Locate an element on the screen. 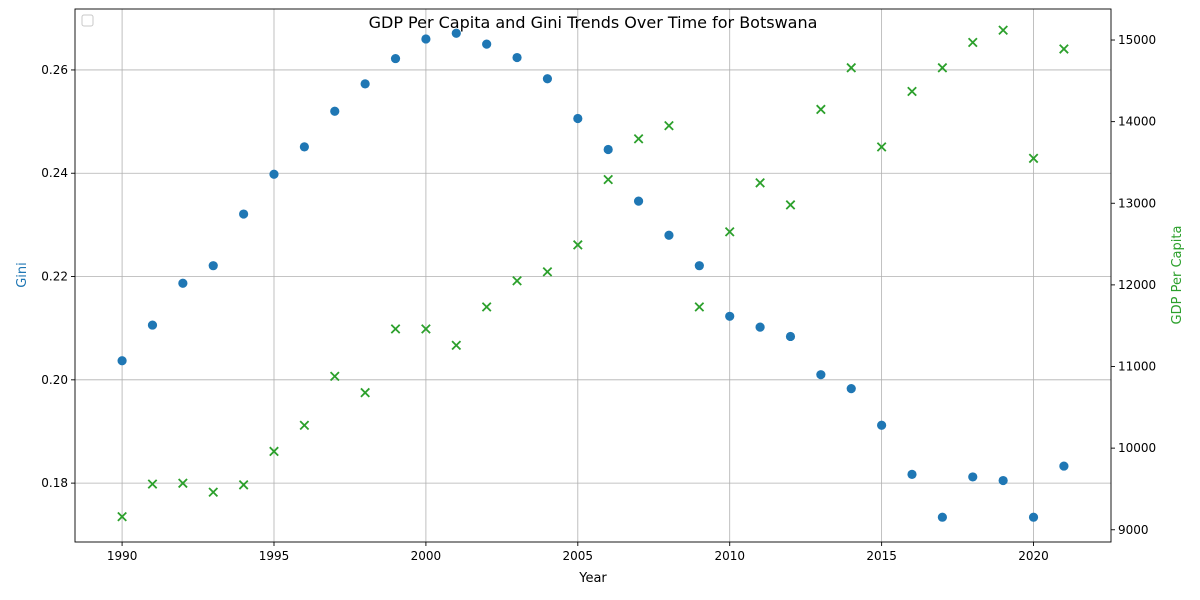 Image resolution: width=1200 pixels, height=600 pixels. x-tick-label: 1990 is located at coordinates (122, 556).